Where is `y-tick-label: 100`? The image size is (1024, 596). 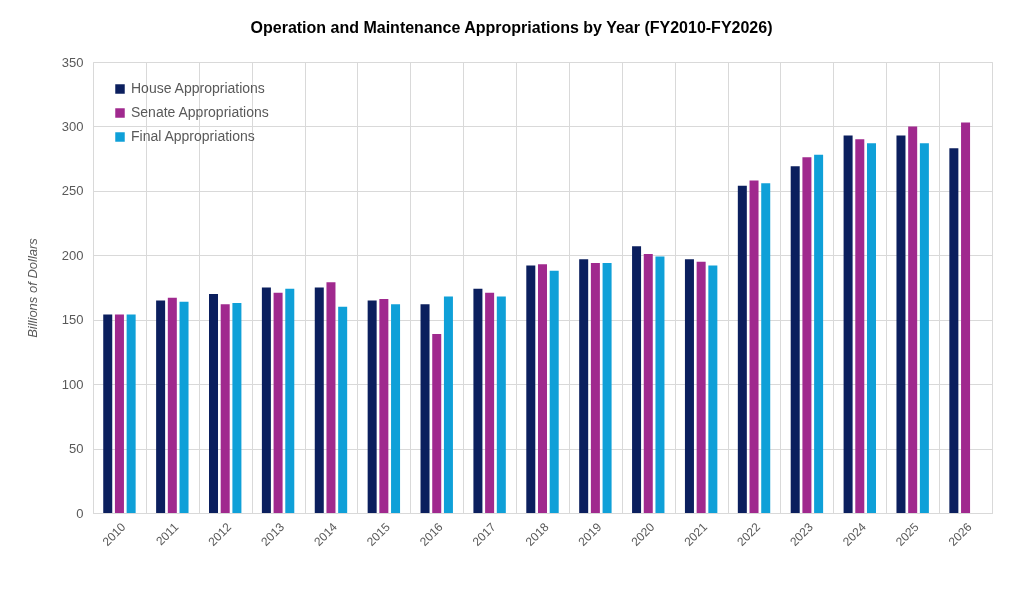
y-tick-label: 100 is located at coordinates (72, 384).